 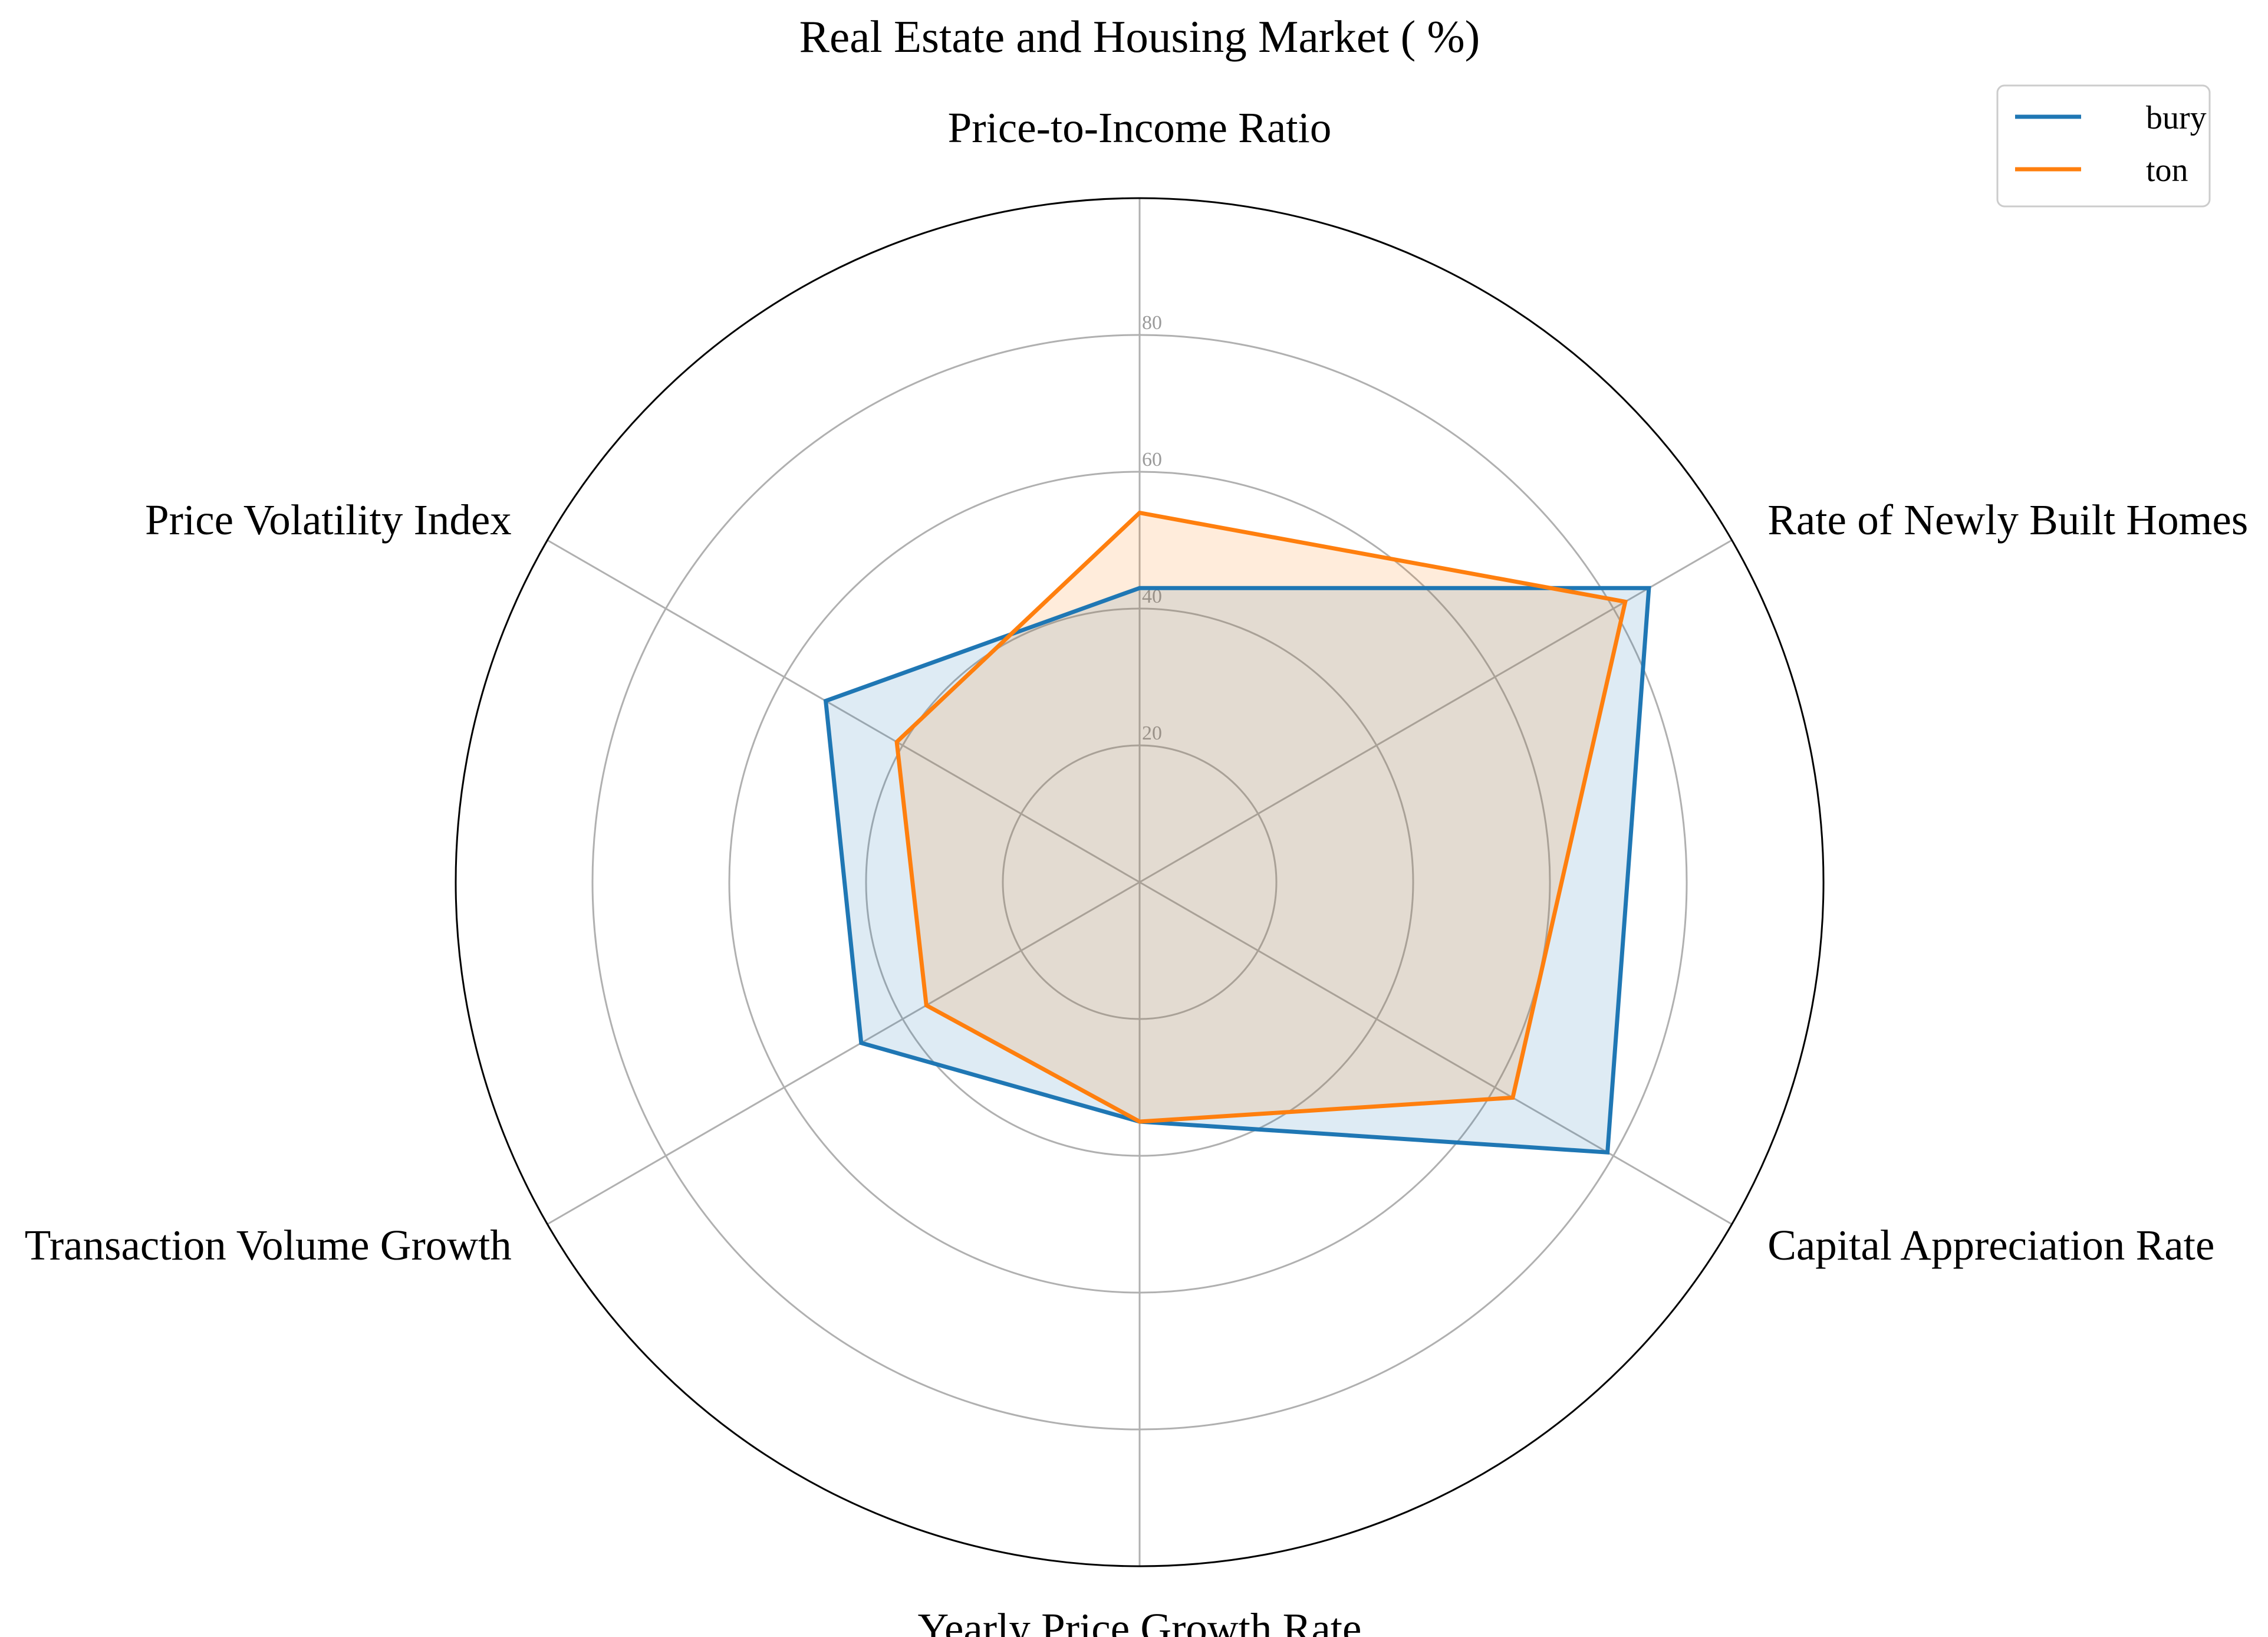 I want to click on category-label: Capital Appreciation Rate, so click(x=1990, y=1245).